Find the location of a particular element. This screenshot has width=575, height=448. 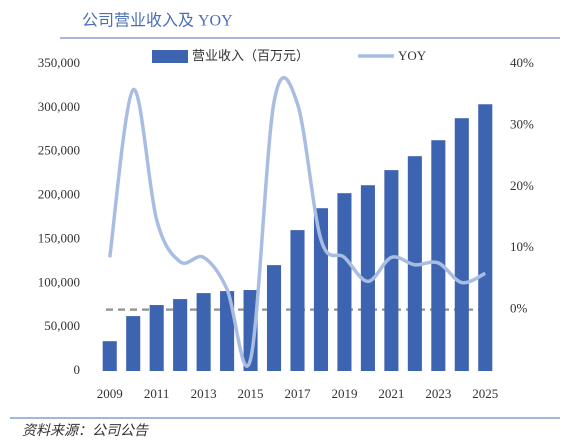

x-tick-label: 2015 is located at coordinates (251, 393).